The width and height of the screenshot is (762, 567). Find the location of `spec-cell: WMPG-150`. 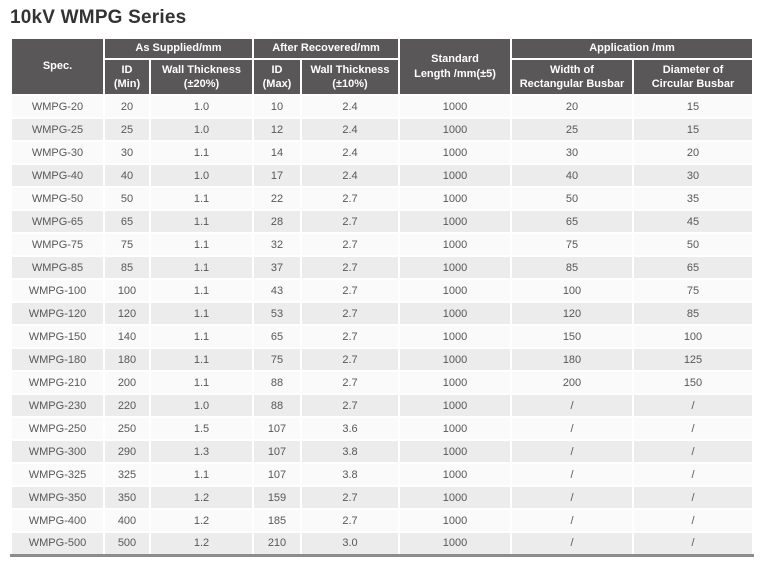

spec-cell: WMPG-150 is located at coordinates (57, 336).